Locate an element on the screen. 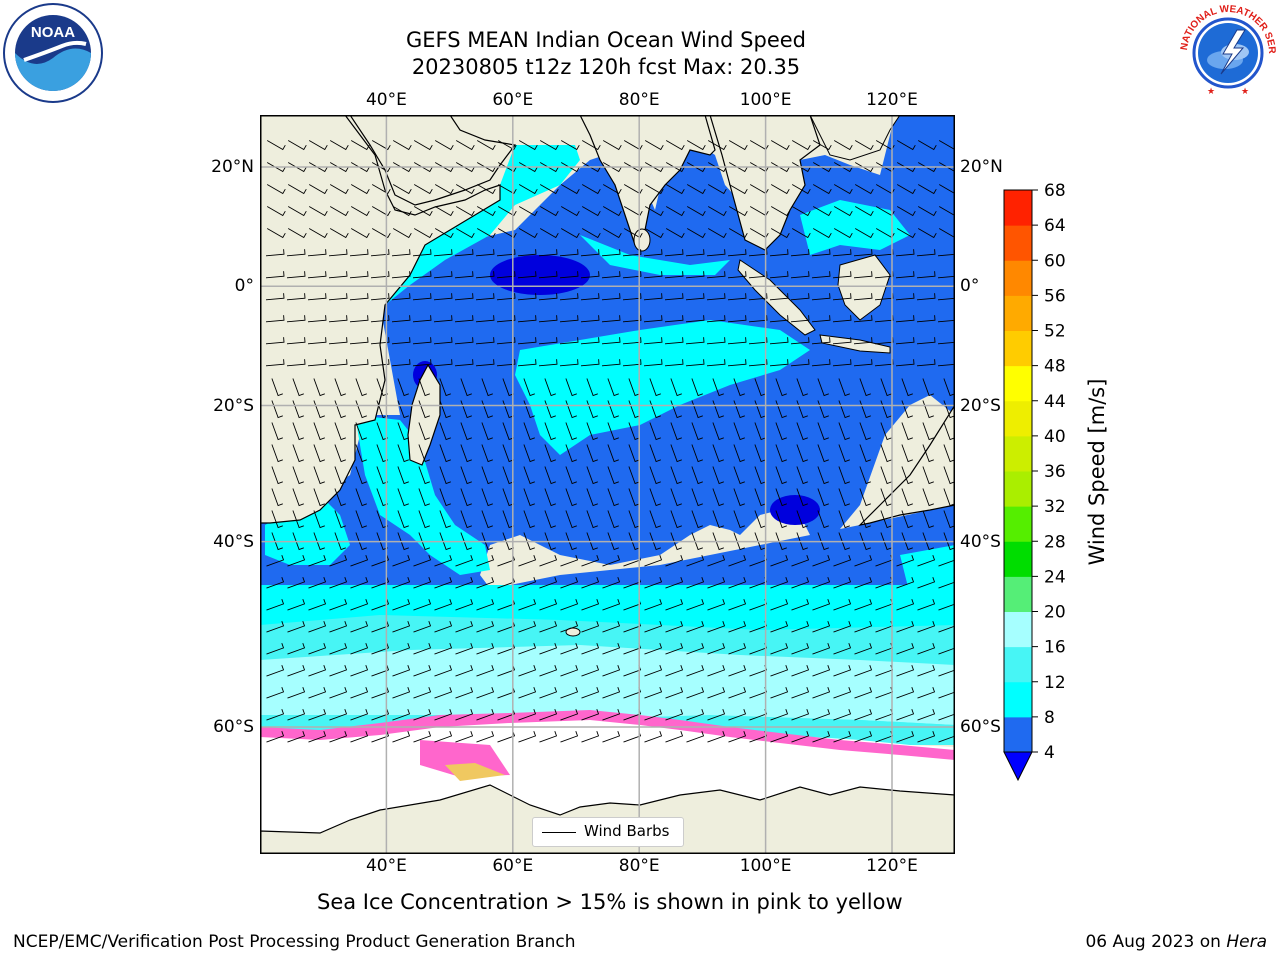 This screenshot has height=960, width=1280. colorbar-tick-label: 28 is located at coordinates (1055, 542).